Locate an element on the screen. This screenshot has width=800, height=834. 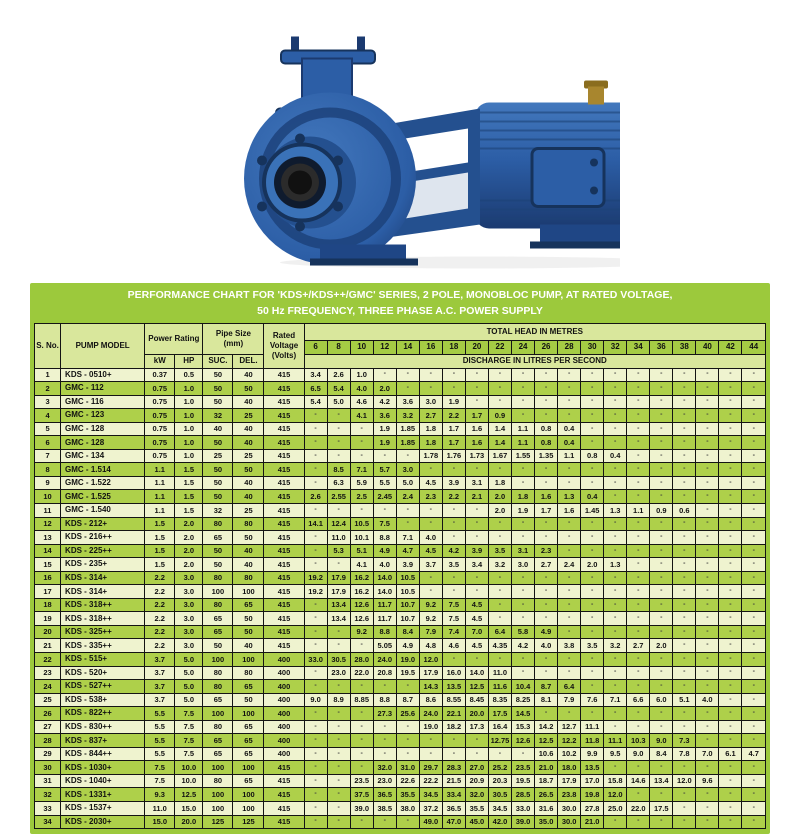
suc-cell: 50 is located at coordinates (218, 496).